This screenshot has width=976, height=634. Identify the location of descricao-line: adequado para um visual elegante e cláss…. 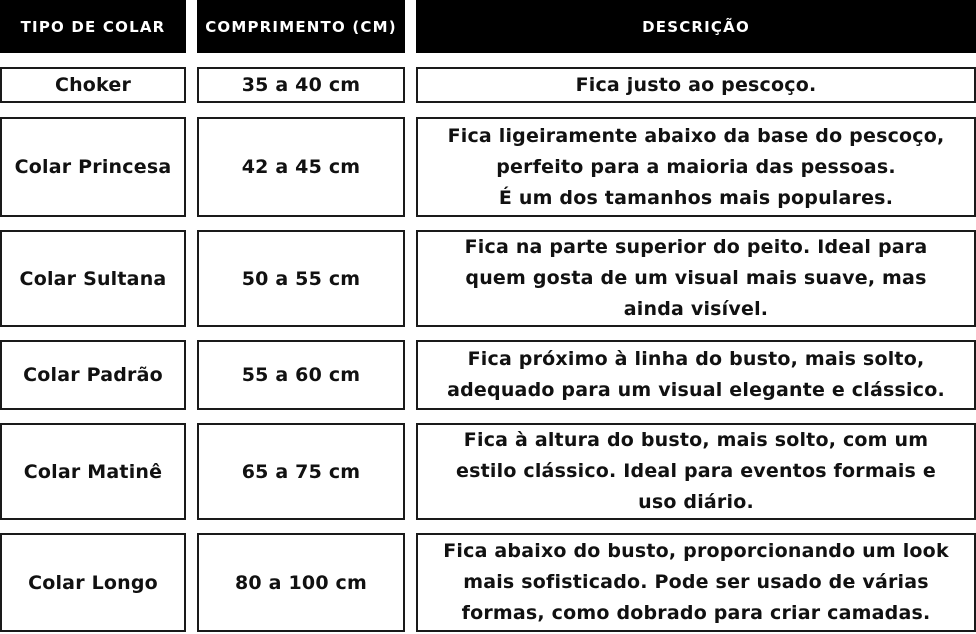
(696, 390).